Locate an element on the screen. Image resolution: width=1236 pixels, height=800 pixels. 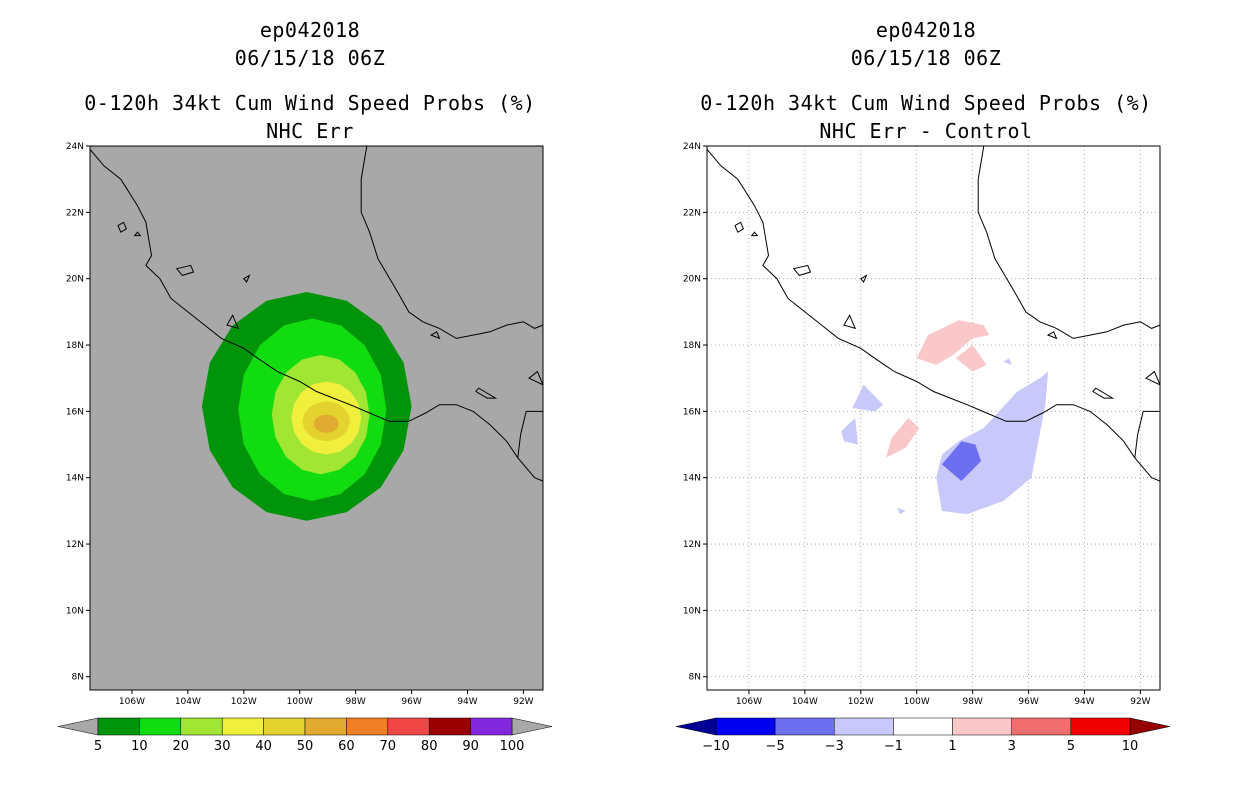
right-title-subtitle: NHC Err - Control is located at coordinates (926, 131).